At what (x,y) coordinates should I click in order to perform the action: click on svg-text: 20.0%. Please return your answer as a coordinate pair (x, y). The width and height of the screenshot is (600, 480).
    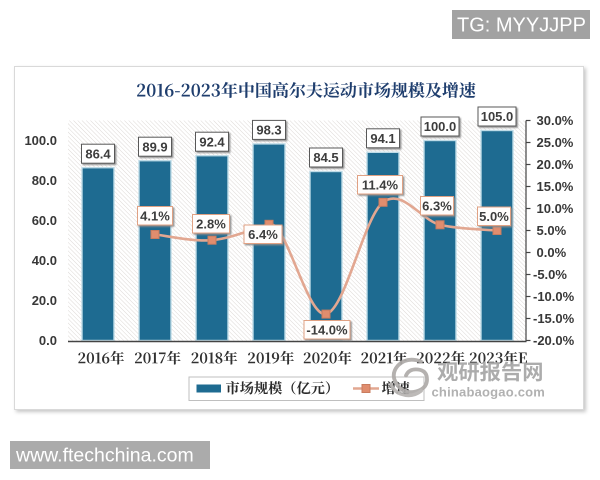
    Looking at the image, I should click on (555, 164).